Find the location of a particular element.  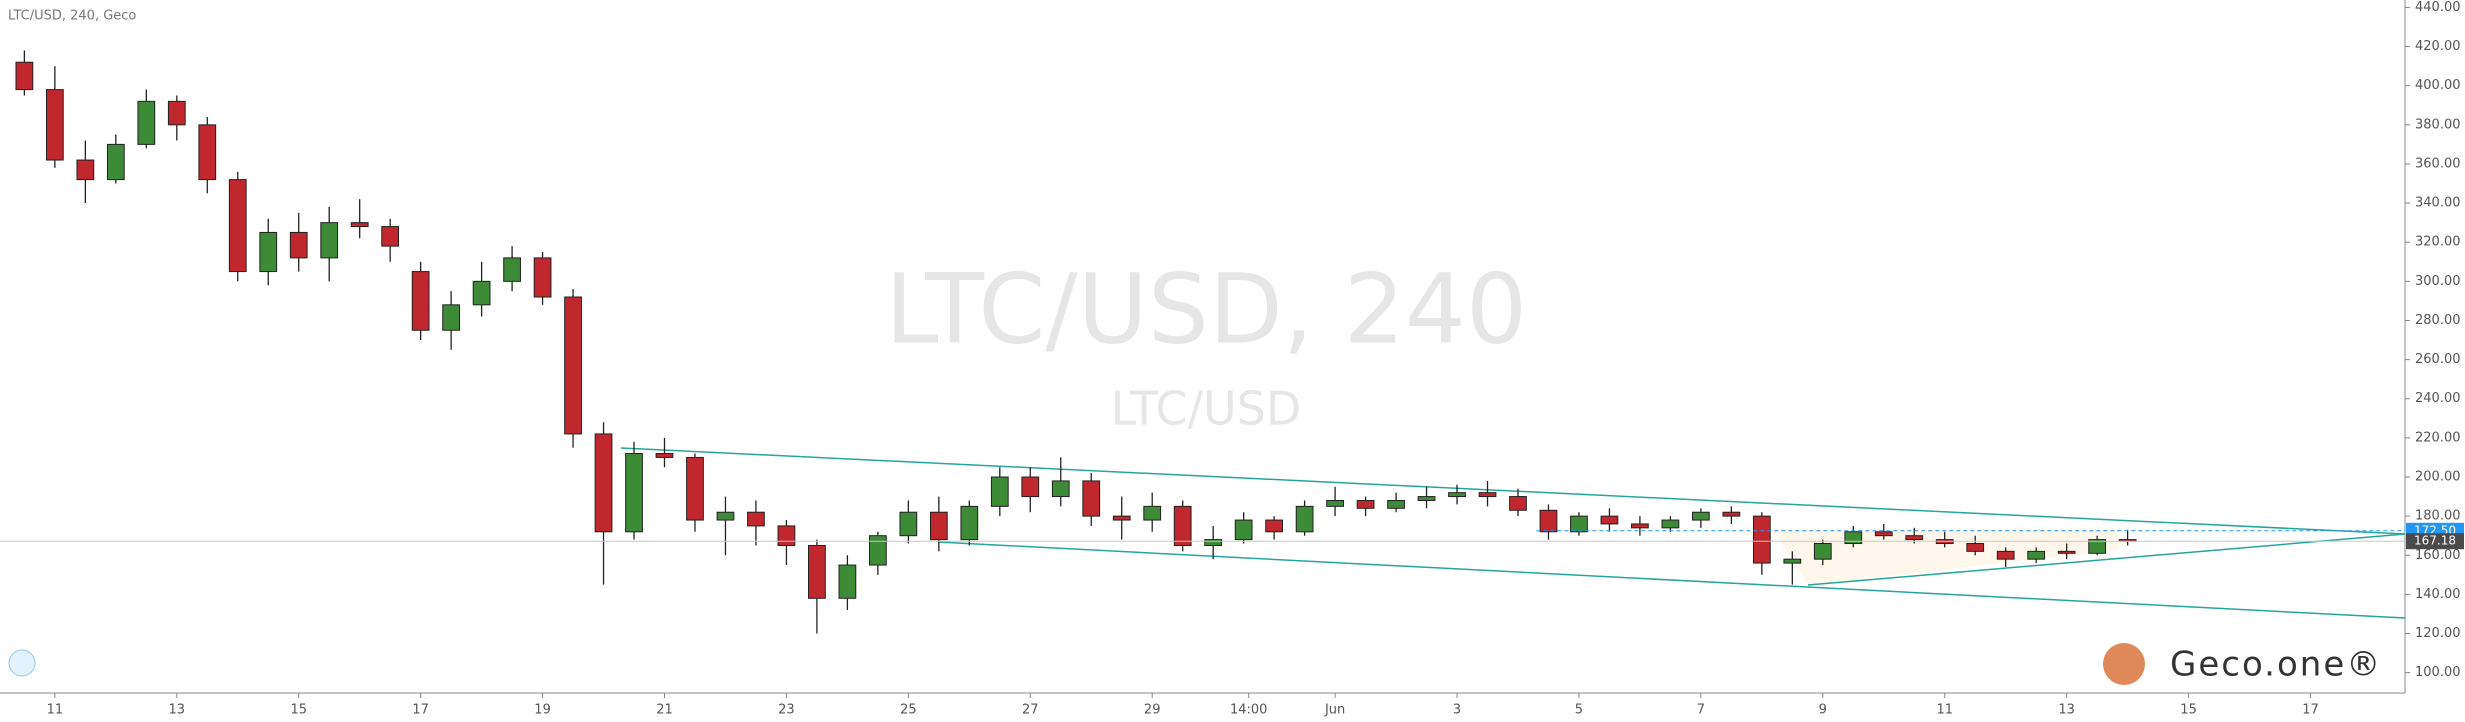

y-tick-label: 260.00 is located at coordinates (2438, 359).